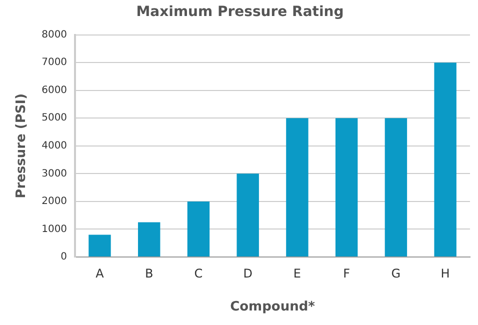 The height and width of the screenshot is (325, 478). What do you see at coordinates (55, 229) in the screenshot?
I see `y-tick-label: 1000` at bounding box center [55, 229].